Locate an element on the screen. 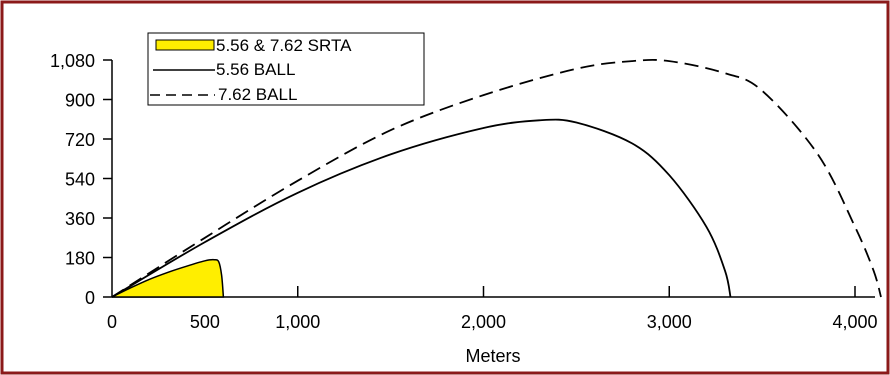 The height and width of the screenshot is (375, 890). legend-label-556: 5.56 BALL is located at coordinates (255, 69).